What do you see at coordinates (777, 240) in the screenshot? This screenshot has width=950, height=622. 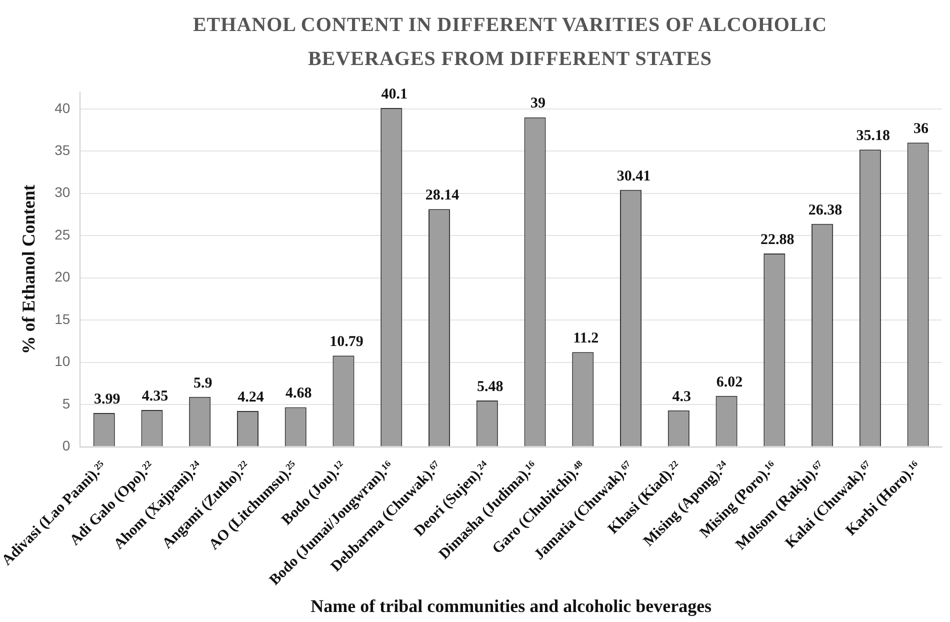 I see `data-label: 22.88` at bounding box center [777, 240].